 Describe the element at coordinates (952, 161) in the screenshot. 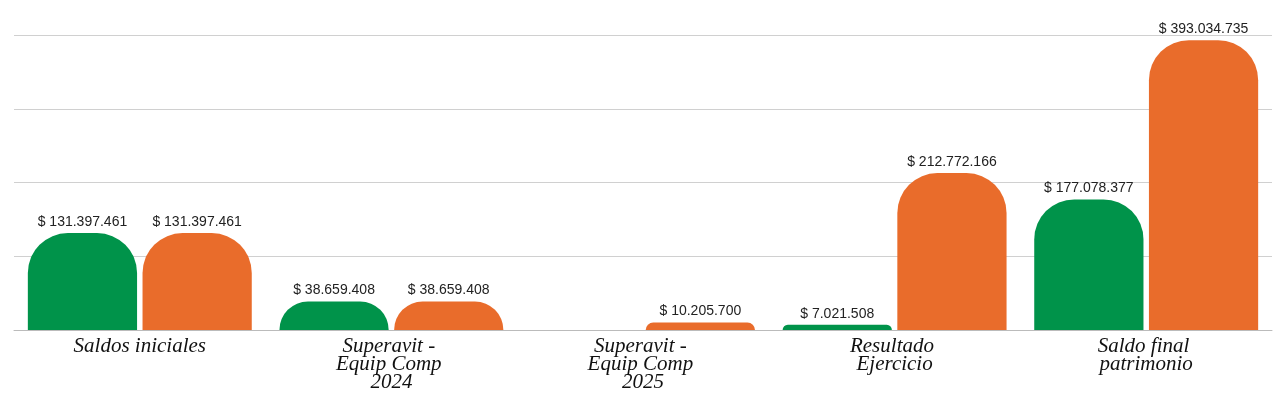

I see `data-label: $ 212.772.166` at that location.